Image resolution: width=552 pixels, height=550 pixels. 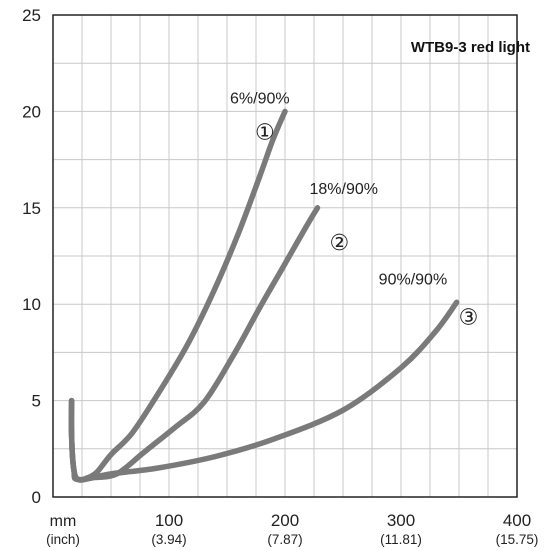 What do you see at coordinates (470, 47) in the screenshot?
I see `chart-title: WTB9-3 red light` at bounding box center [470, 47].